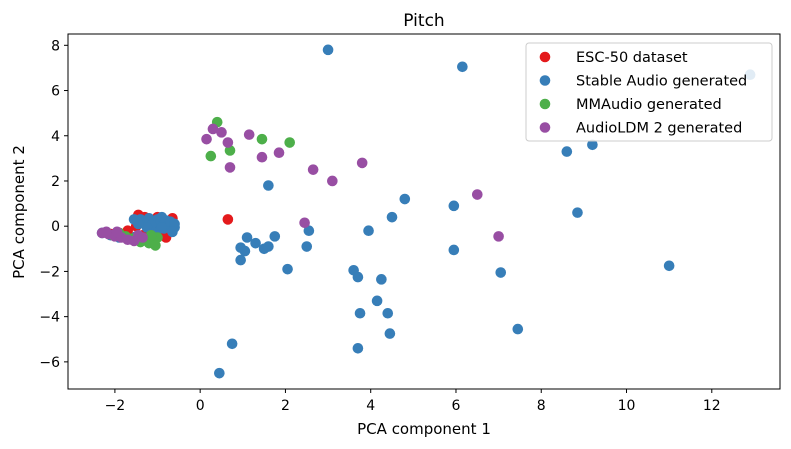  I want to click on y-tick-label: 6, so click(55, 92).